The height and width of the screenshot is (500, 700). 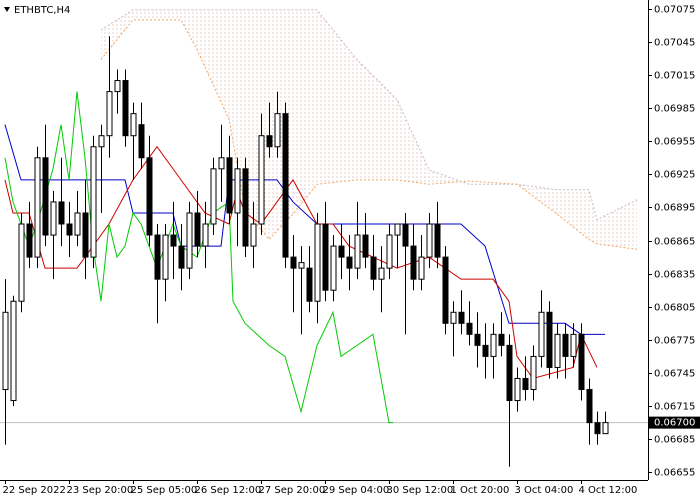 What do you see at coordinates (674, 109) in the screenshot?
I see `y-tick-label: 0.06985` at bounding box center [674, 109].